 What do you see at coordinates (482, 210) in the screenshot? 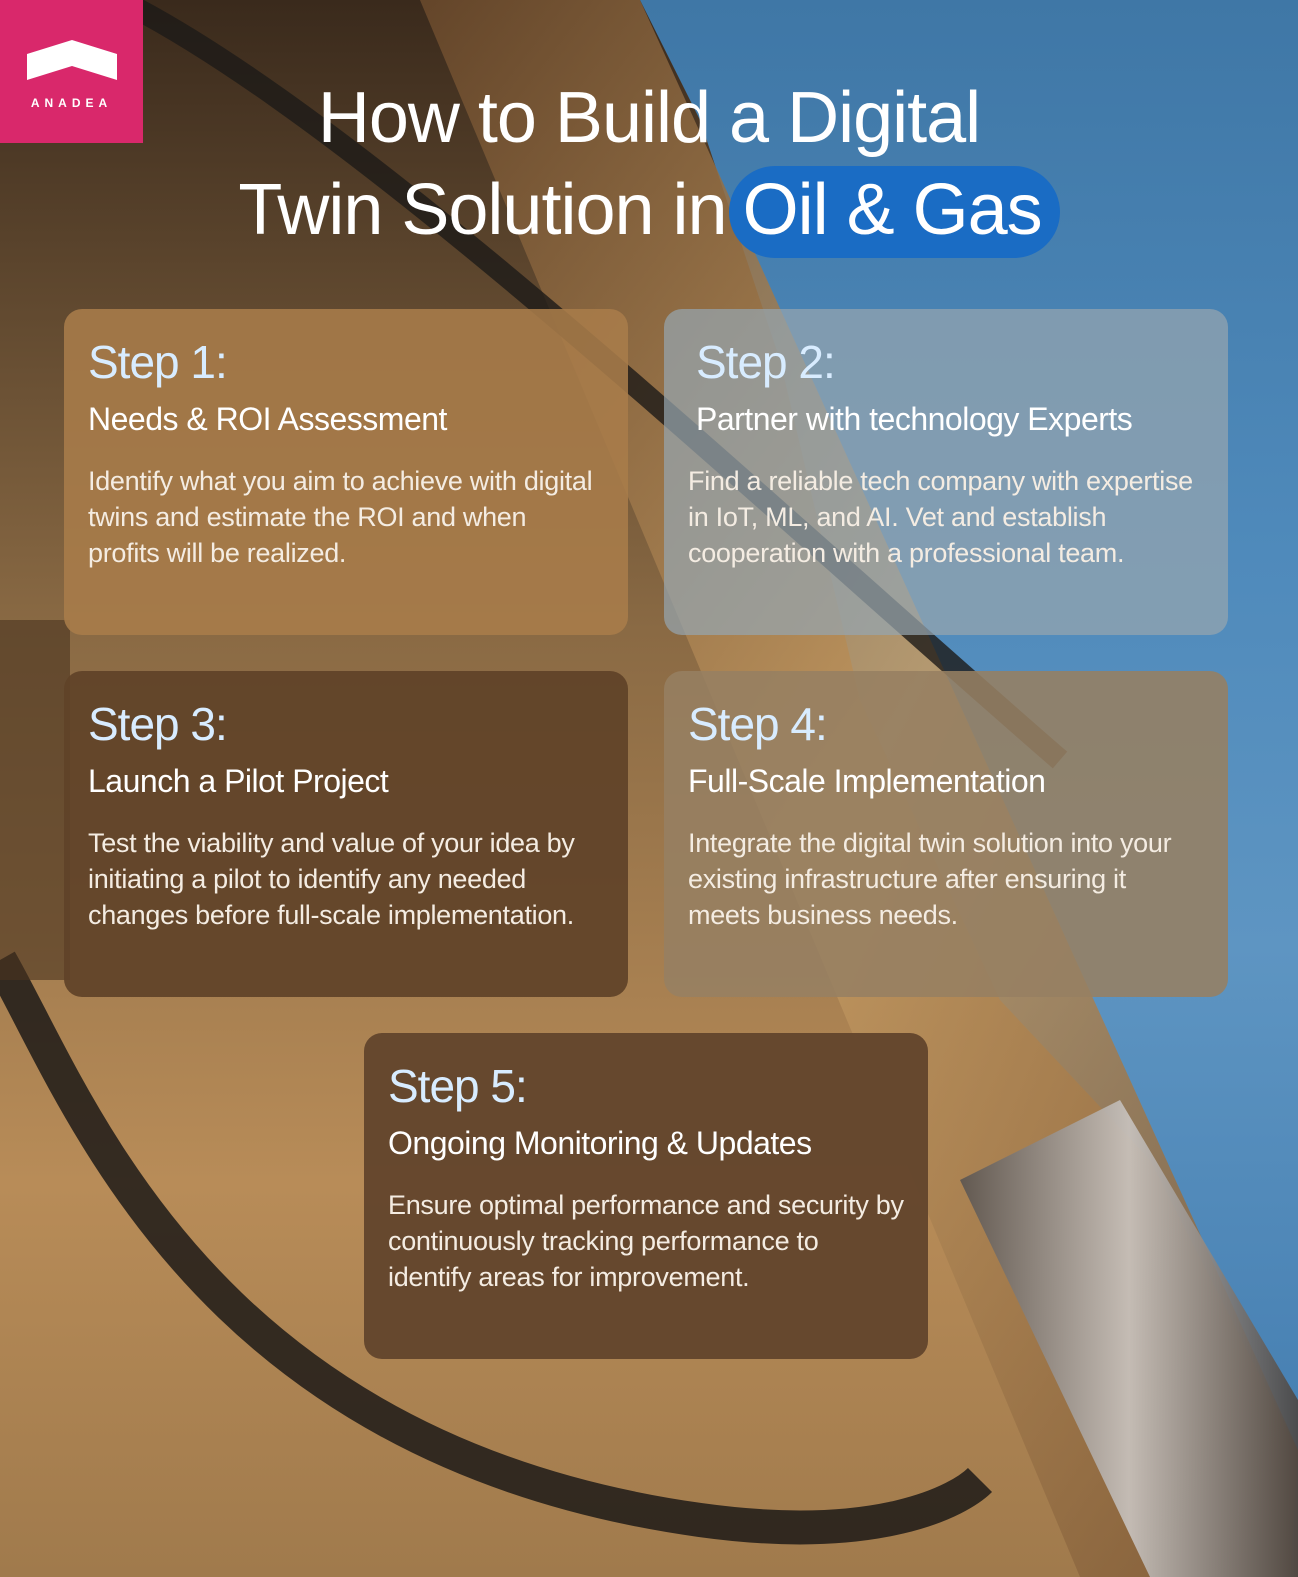
I see `title-line-2-prefix: Twin Solution in` at bounding box center [482, 210].